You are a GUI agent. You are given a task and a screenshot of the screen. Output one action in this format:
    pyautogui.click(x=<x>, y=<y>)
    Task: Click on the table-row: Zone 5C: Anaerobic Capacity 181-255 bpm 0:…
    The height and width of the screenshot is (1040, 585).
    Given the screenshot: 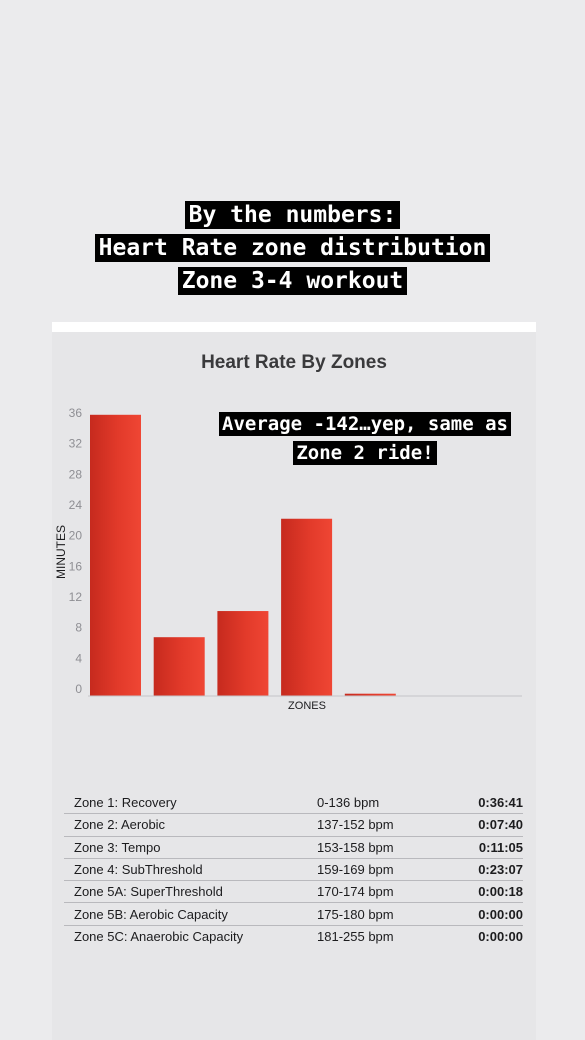 What is the action you would take?
    pyautogui.click(x=293, y=936)
    